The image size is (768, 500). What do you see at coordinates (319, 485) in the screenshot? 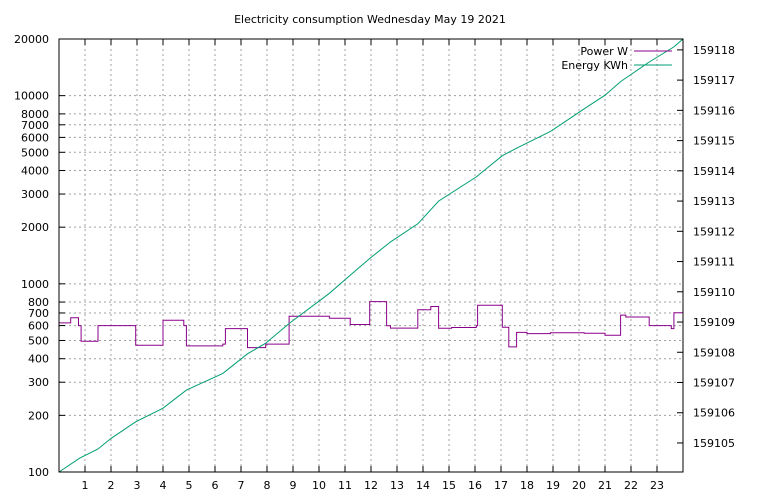
I see `x-tick-label: 10` at bounding box center [319, 485].